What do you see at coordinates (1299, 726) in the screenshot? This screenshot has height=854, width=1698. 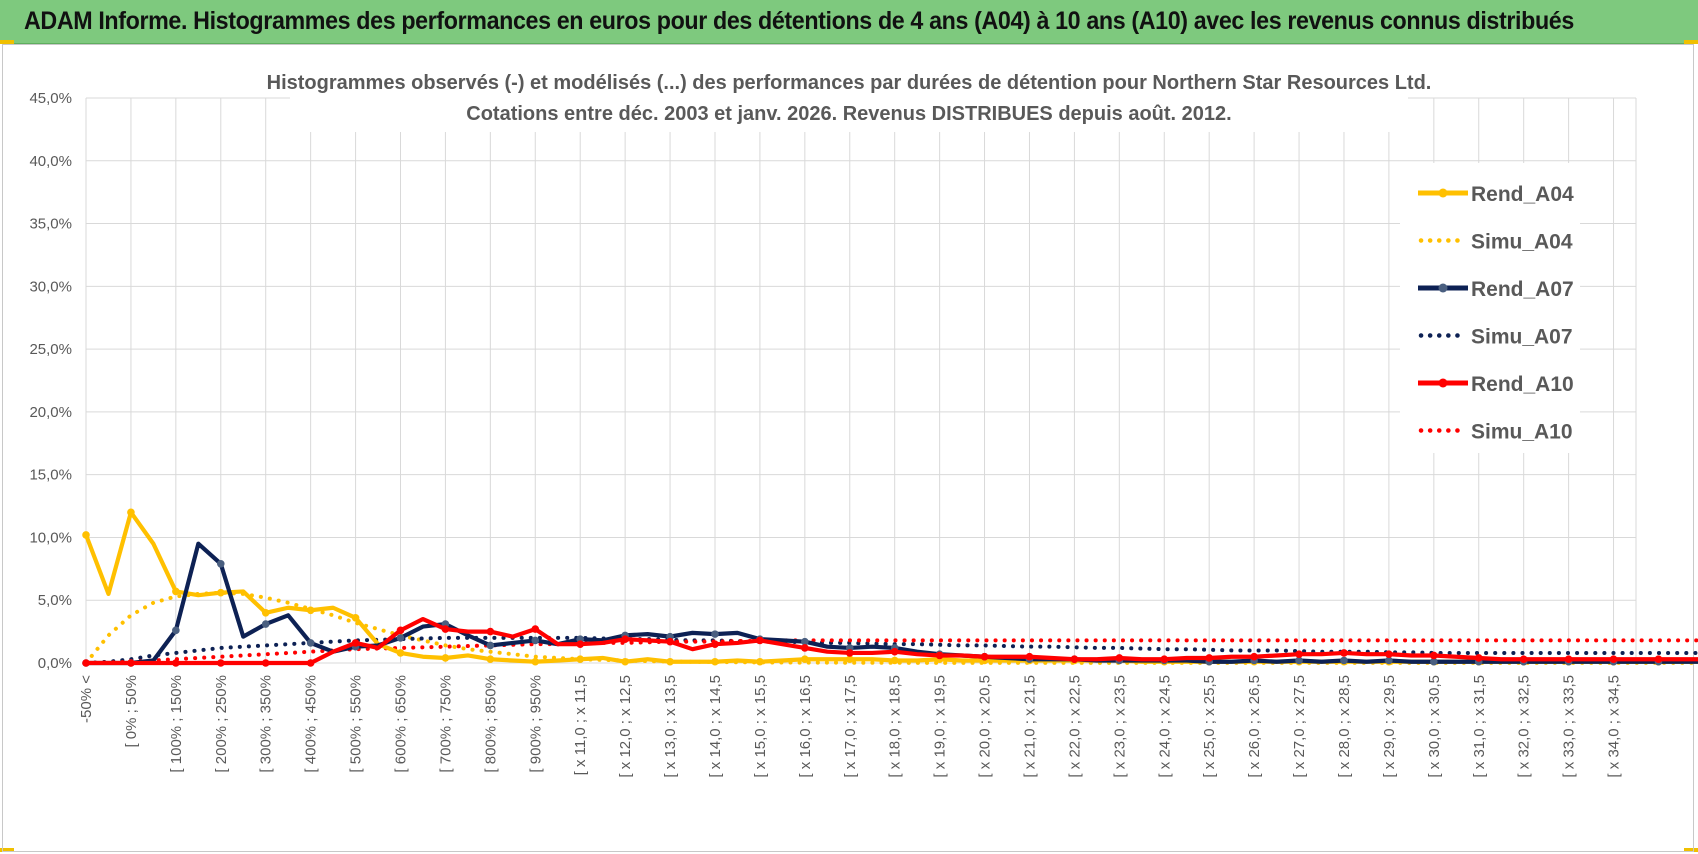 I see `x-tick-label: [ x 27,0 ; x 27,5` at bounding box center [1299, 726].